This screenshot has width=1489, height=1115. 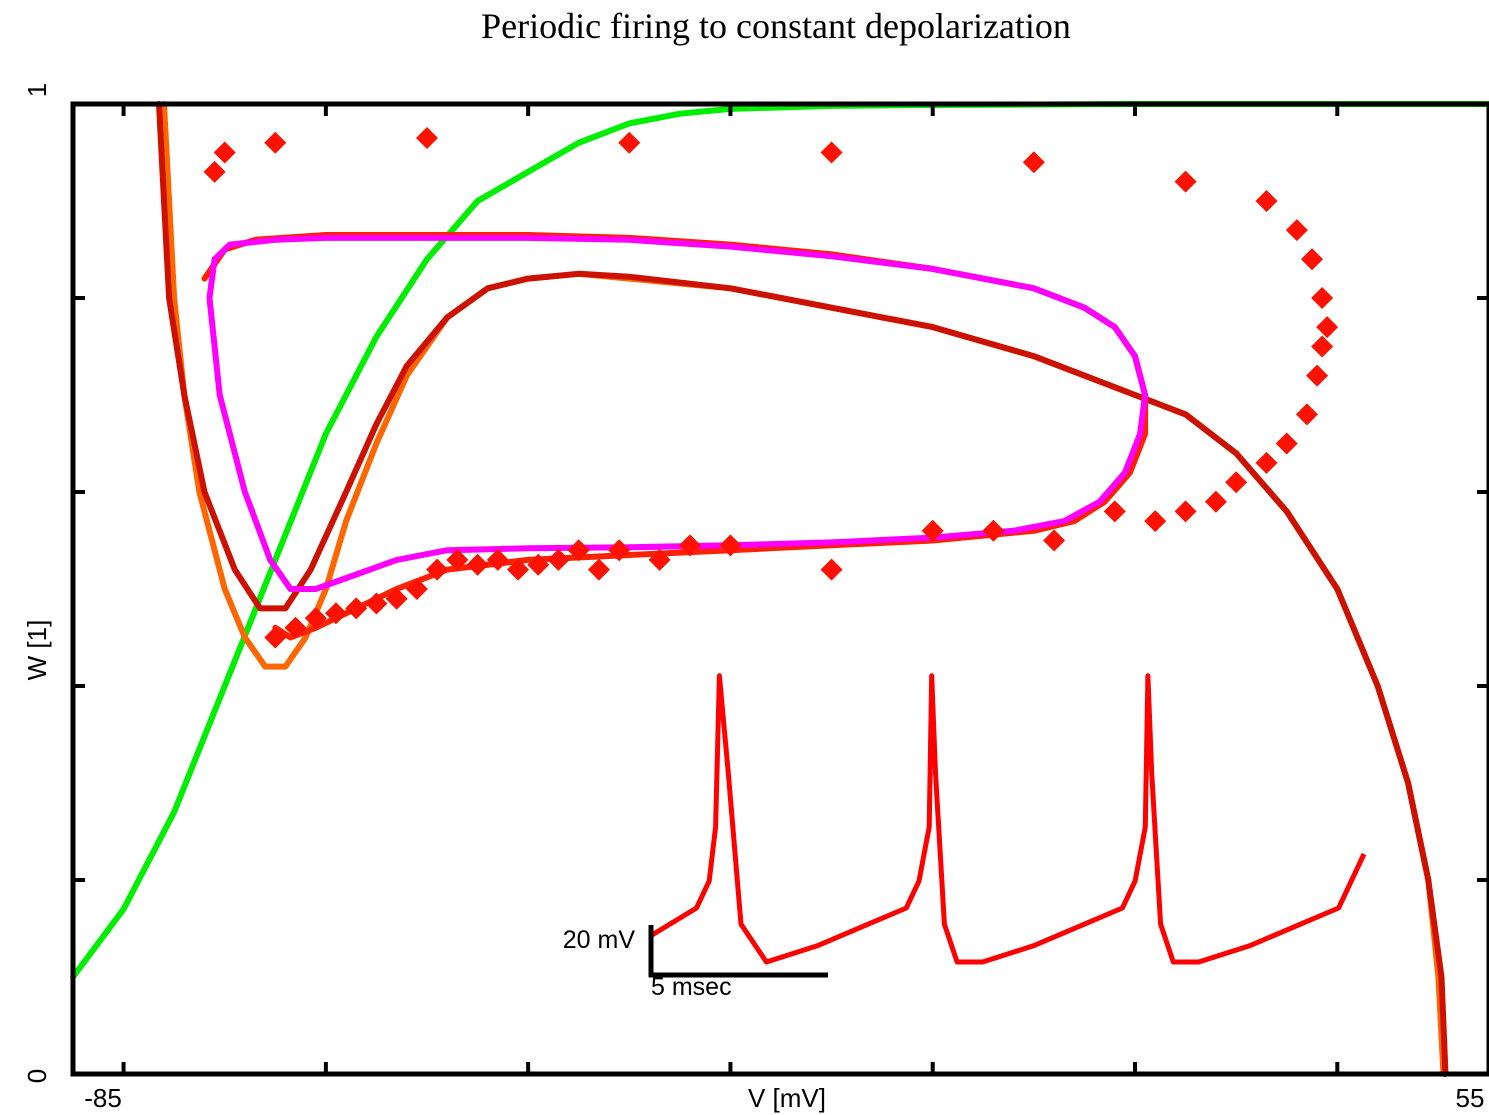 What do you see at coordinates (1470, 1098) in the screenshot?
I see `x-tick-label-max: 55` at bounding box center [1470, 1098].